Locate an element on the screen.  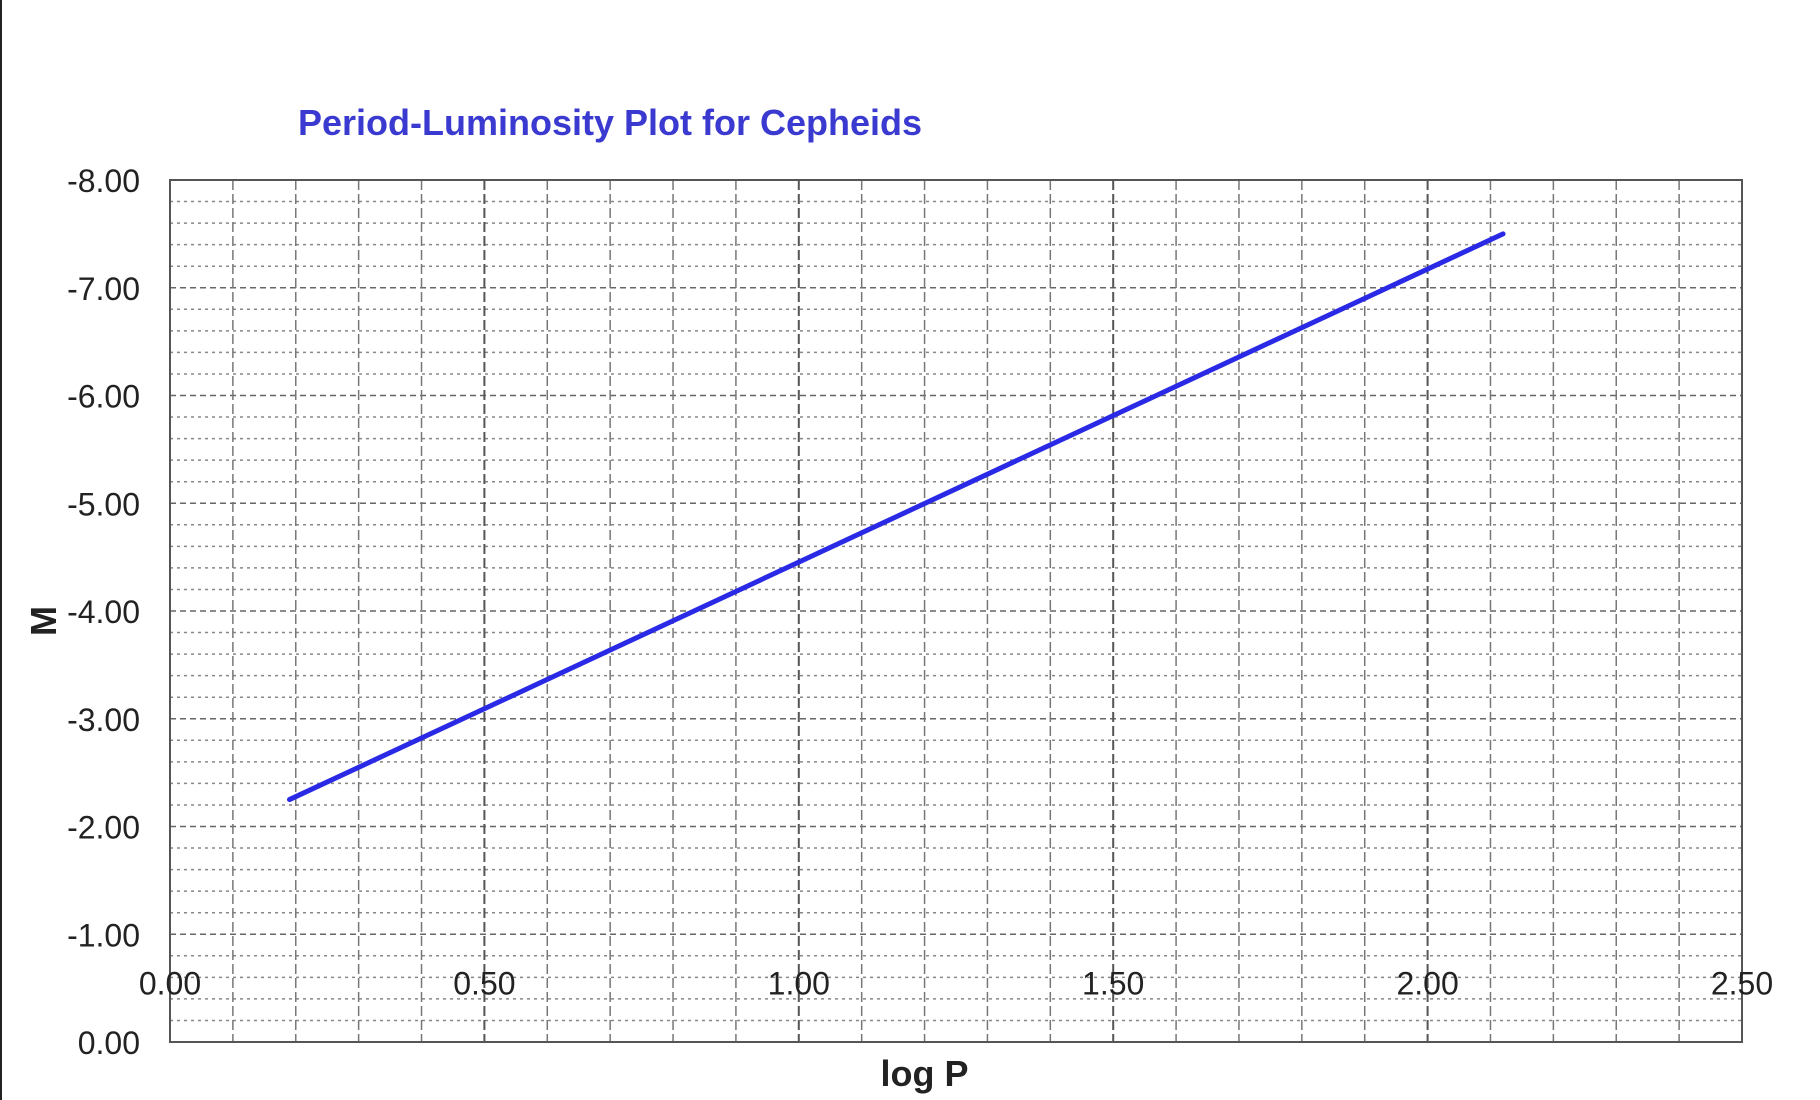
y-tick-label: -1.00 is located at coordinates (103, 935).